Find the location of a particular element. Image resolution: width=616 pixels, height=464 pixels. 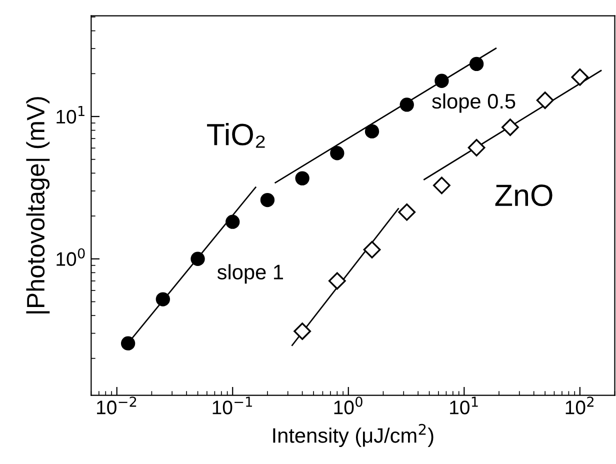

series-label: TiO₂ is located at coordinates (236, 135).